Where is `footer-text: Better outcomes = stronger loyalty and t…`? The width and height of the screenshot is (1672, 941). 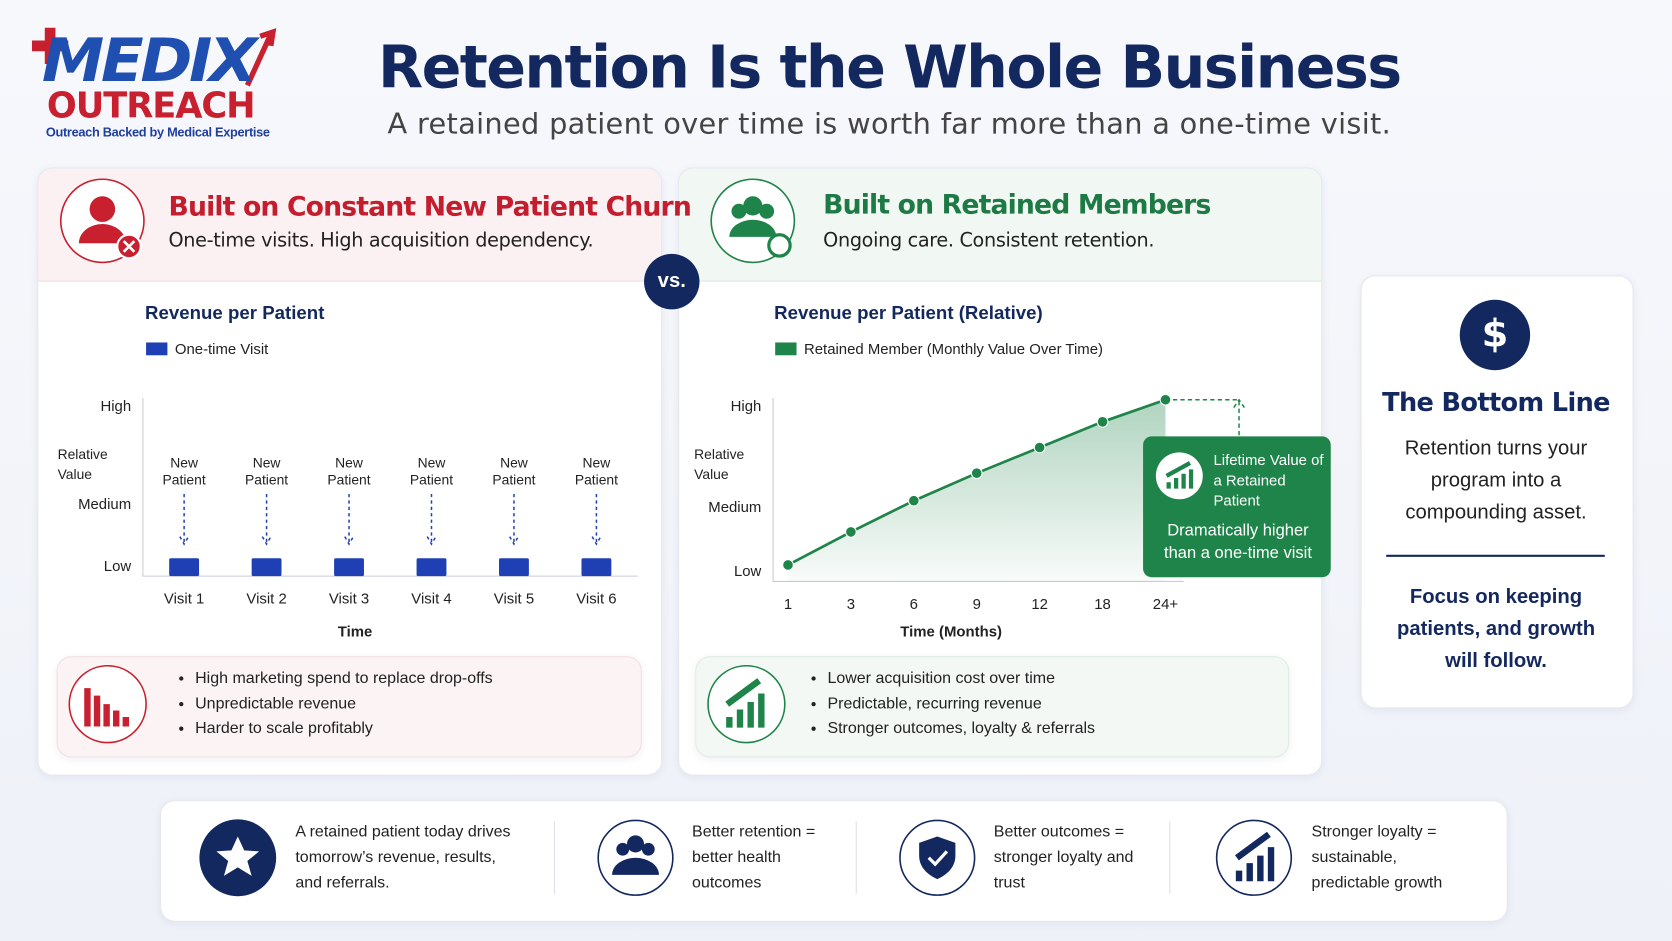
footer-text: Better outcomes = stronger loyalty and t… is located at coordinates (1063, 857).